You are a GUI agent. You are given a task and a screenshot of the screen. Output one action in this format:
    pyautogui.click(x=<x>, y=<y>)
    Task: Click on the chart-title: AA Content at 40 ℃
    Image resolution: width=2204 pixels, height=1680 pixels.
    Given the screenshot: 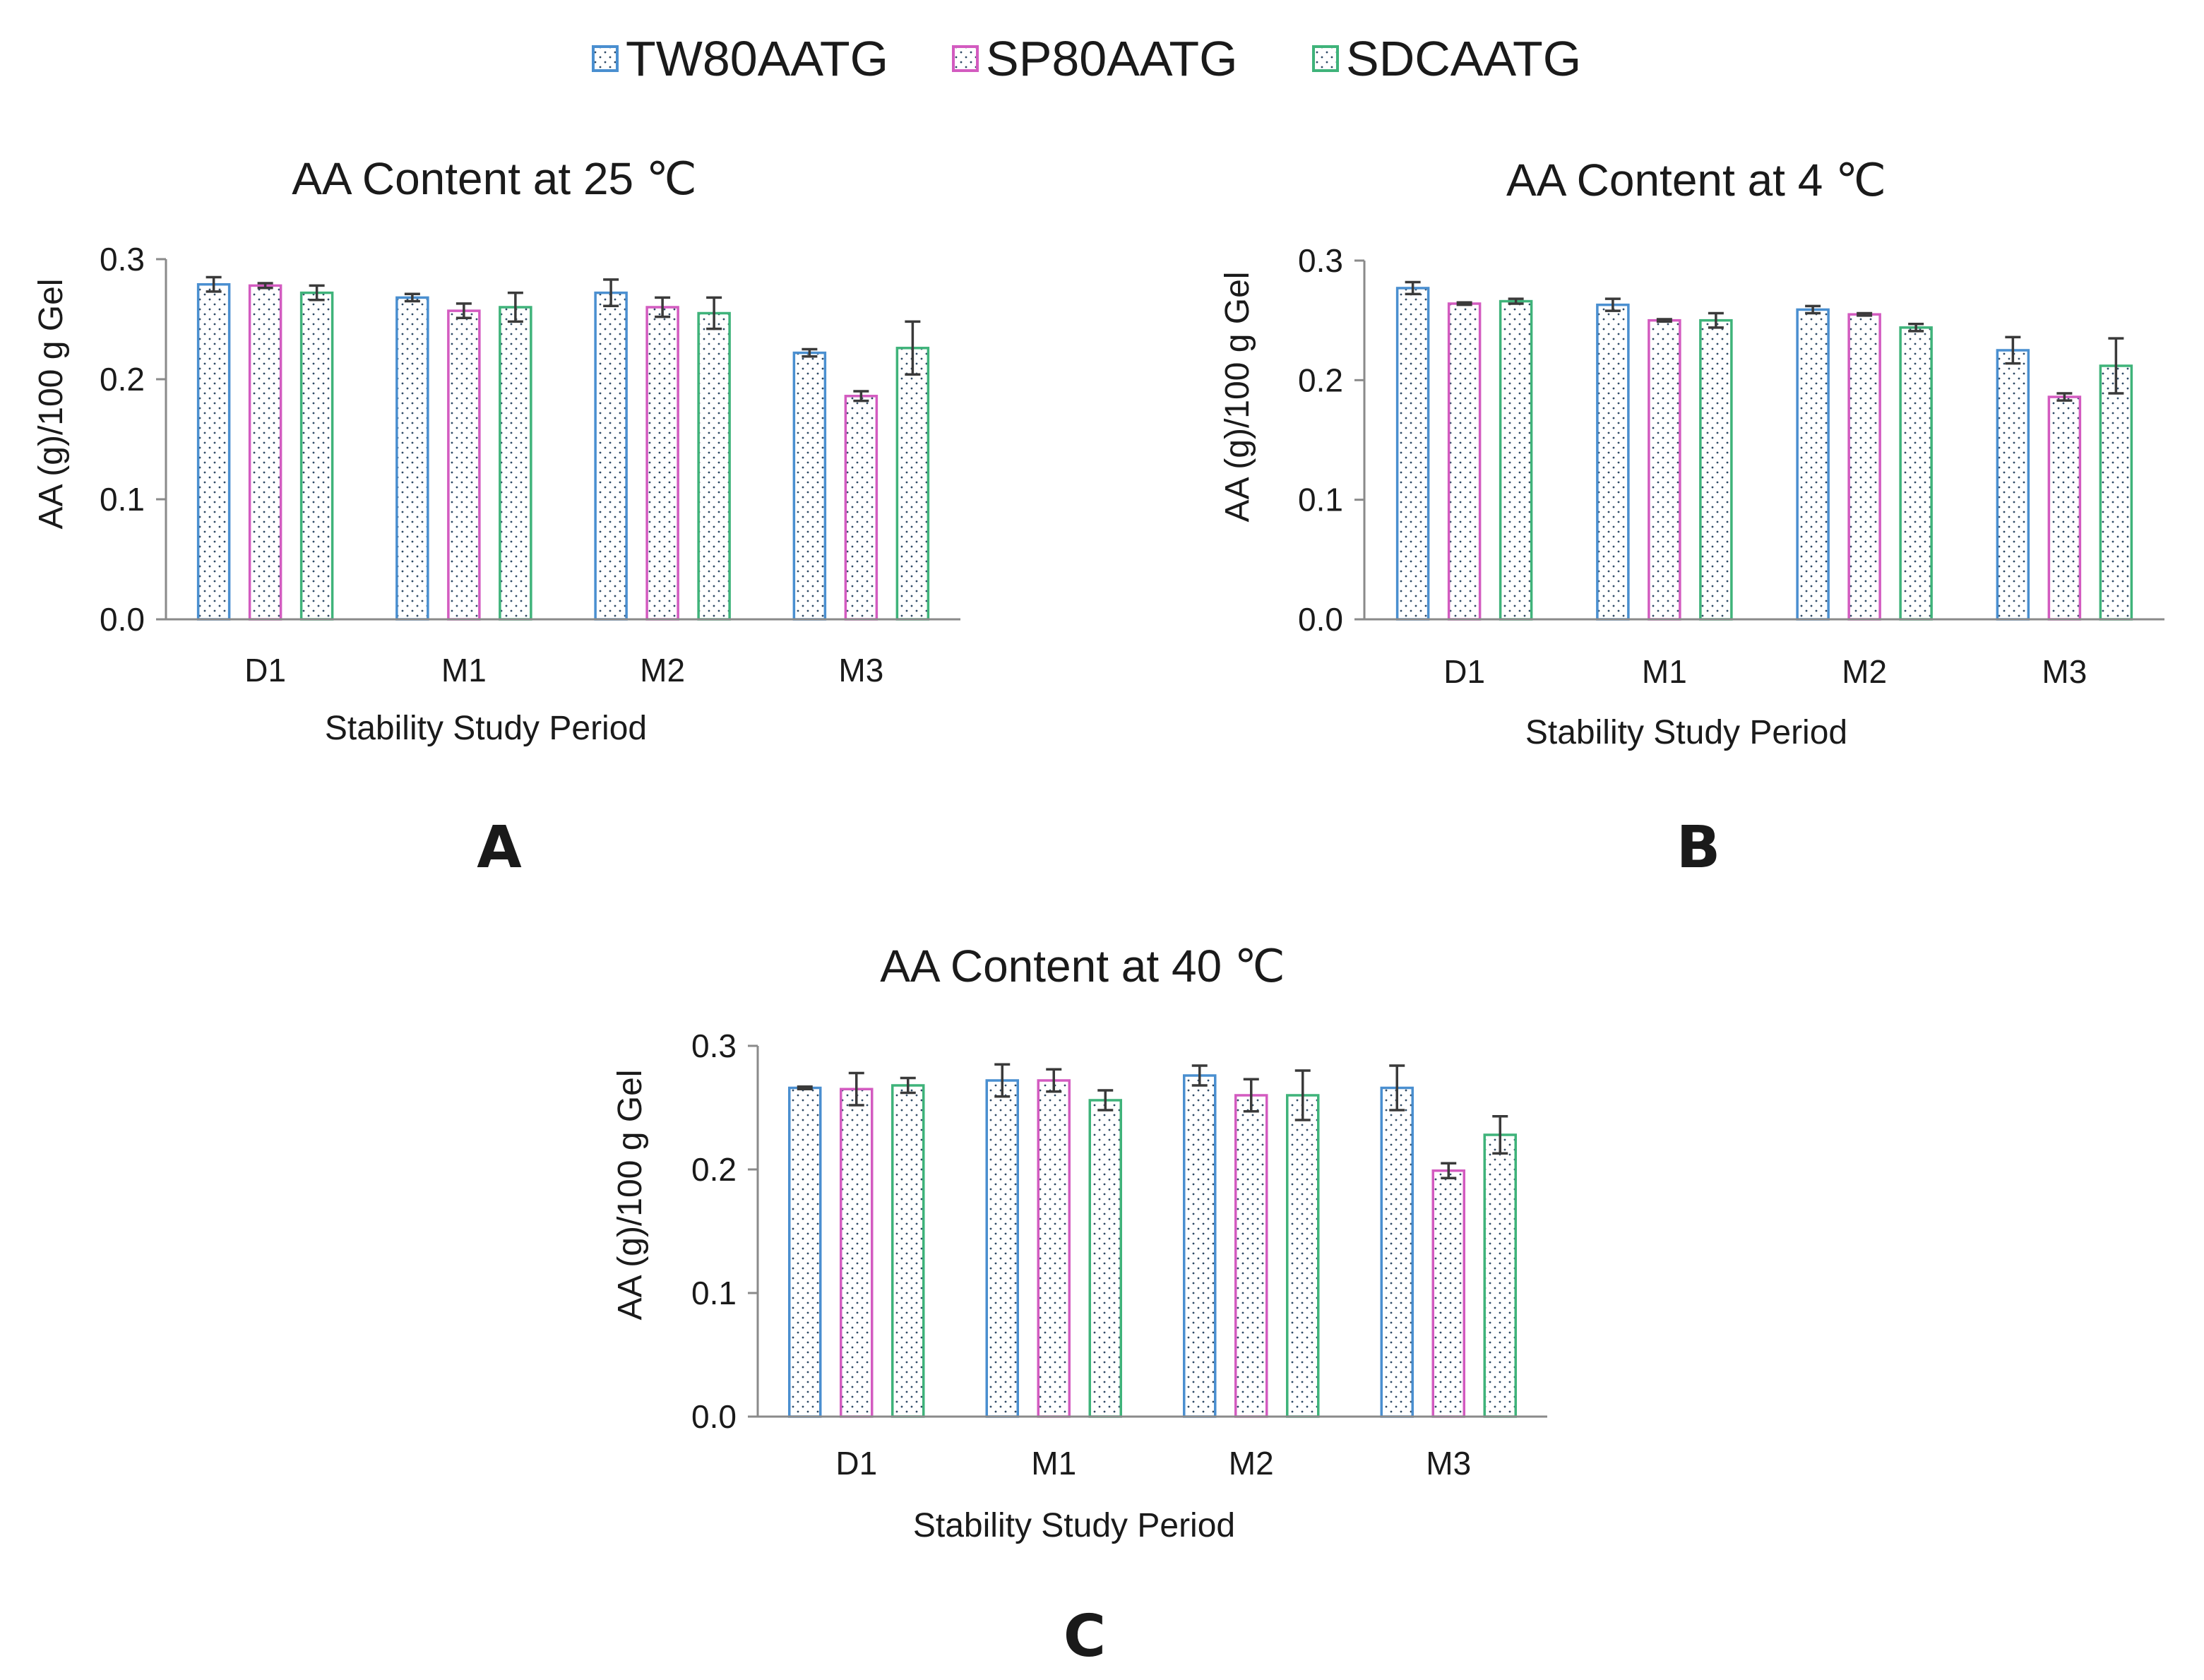 What is the action you would take?
    pyautogui.click(x=1082, y=966)
    